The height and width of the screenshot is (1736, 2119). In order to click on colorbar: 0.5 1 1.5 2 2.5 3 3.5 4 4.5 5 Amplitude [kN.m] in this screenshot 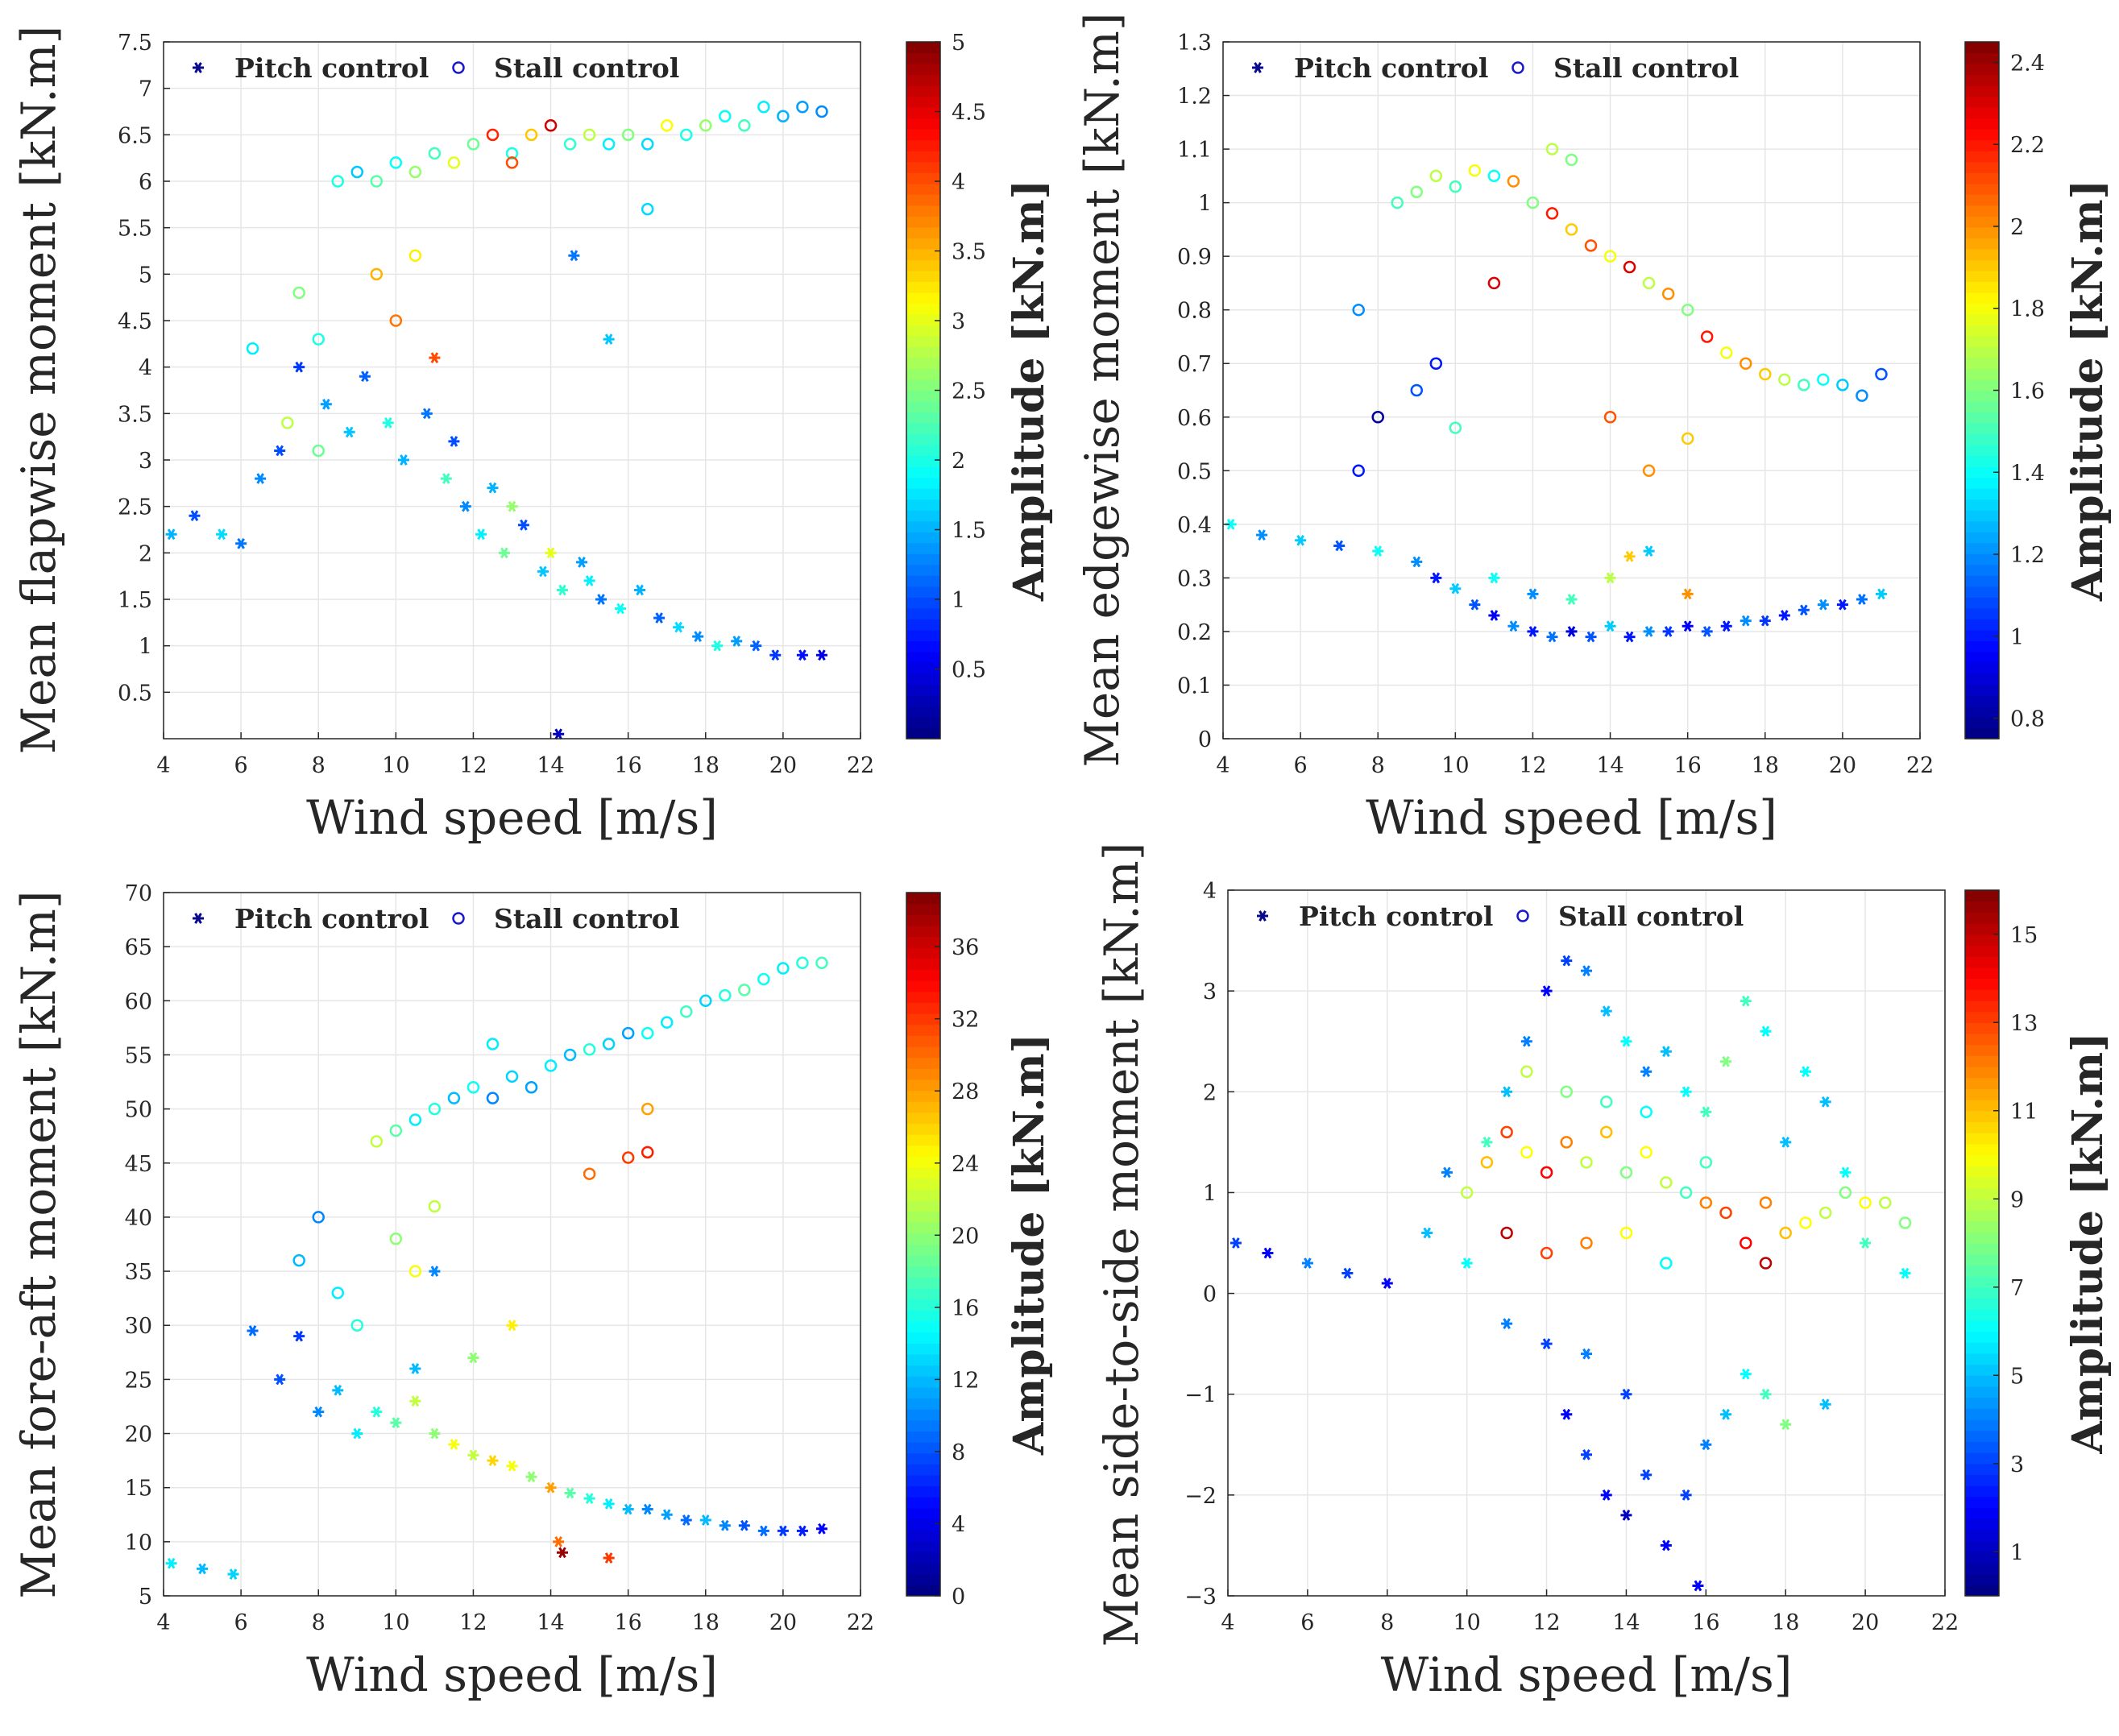, I will do `click(980, 385)`.